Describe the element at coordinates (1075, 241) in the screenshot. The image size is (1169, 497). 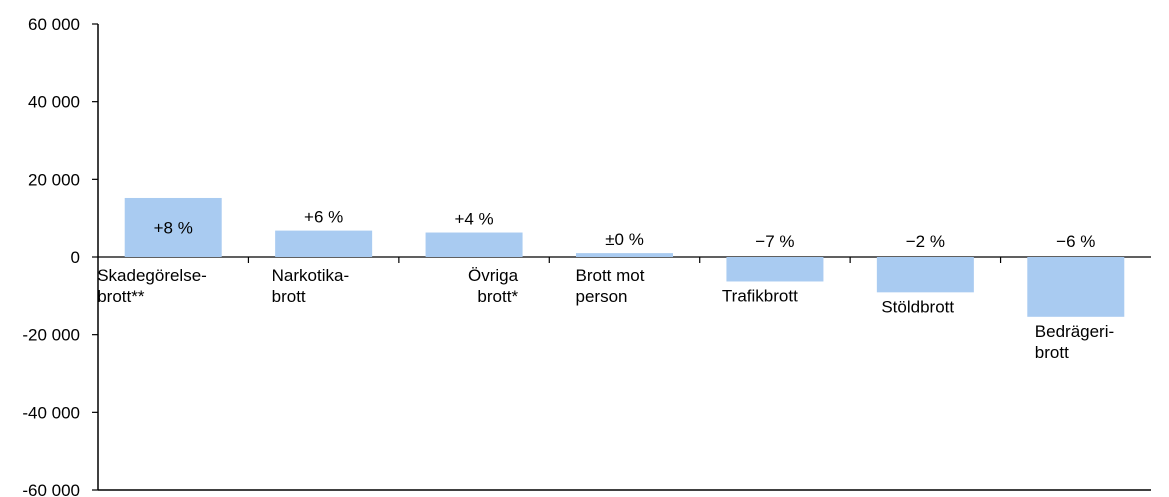
I see `data-label: −6 %` at that location.